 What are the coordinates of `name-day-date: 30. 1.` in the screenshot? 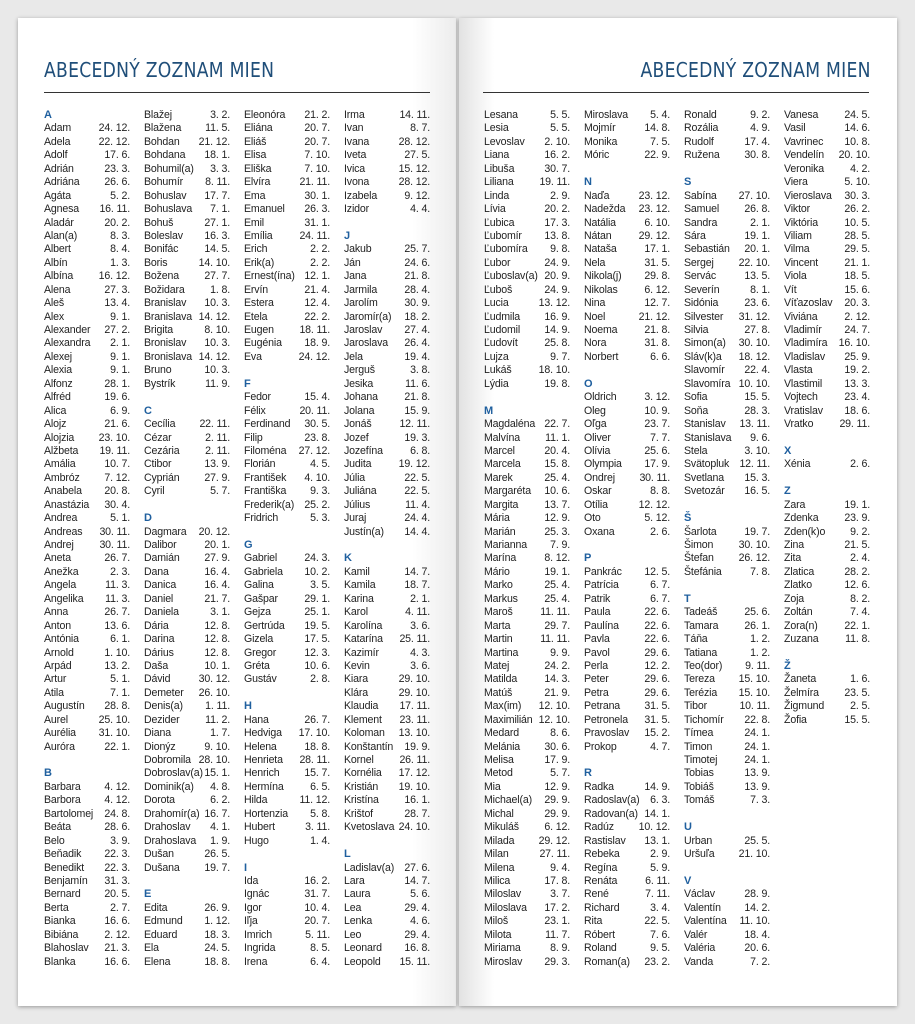 It's located at (317, 195).